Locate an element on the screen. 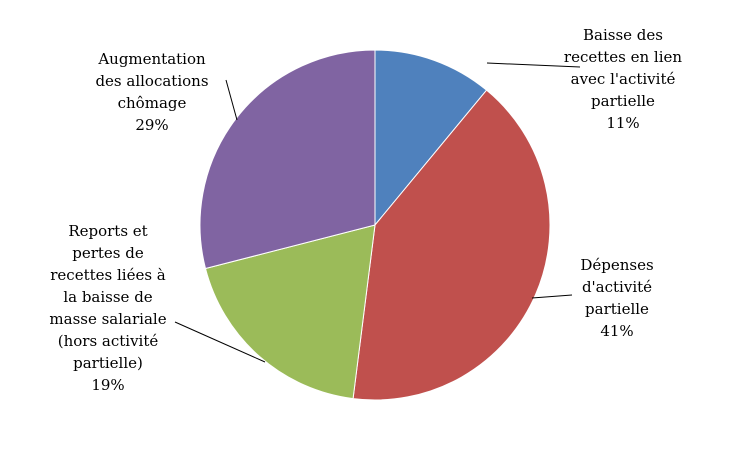  slice-label-line: Augmentation is located at coordinates (151, 59).